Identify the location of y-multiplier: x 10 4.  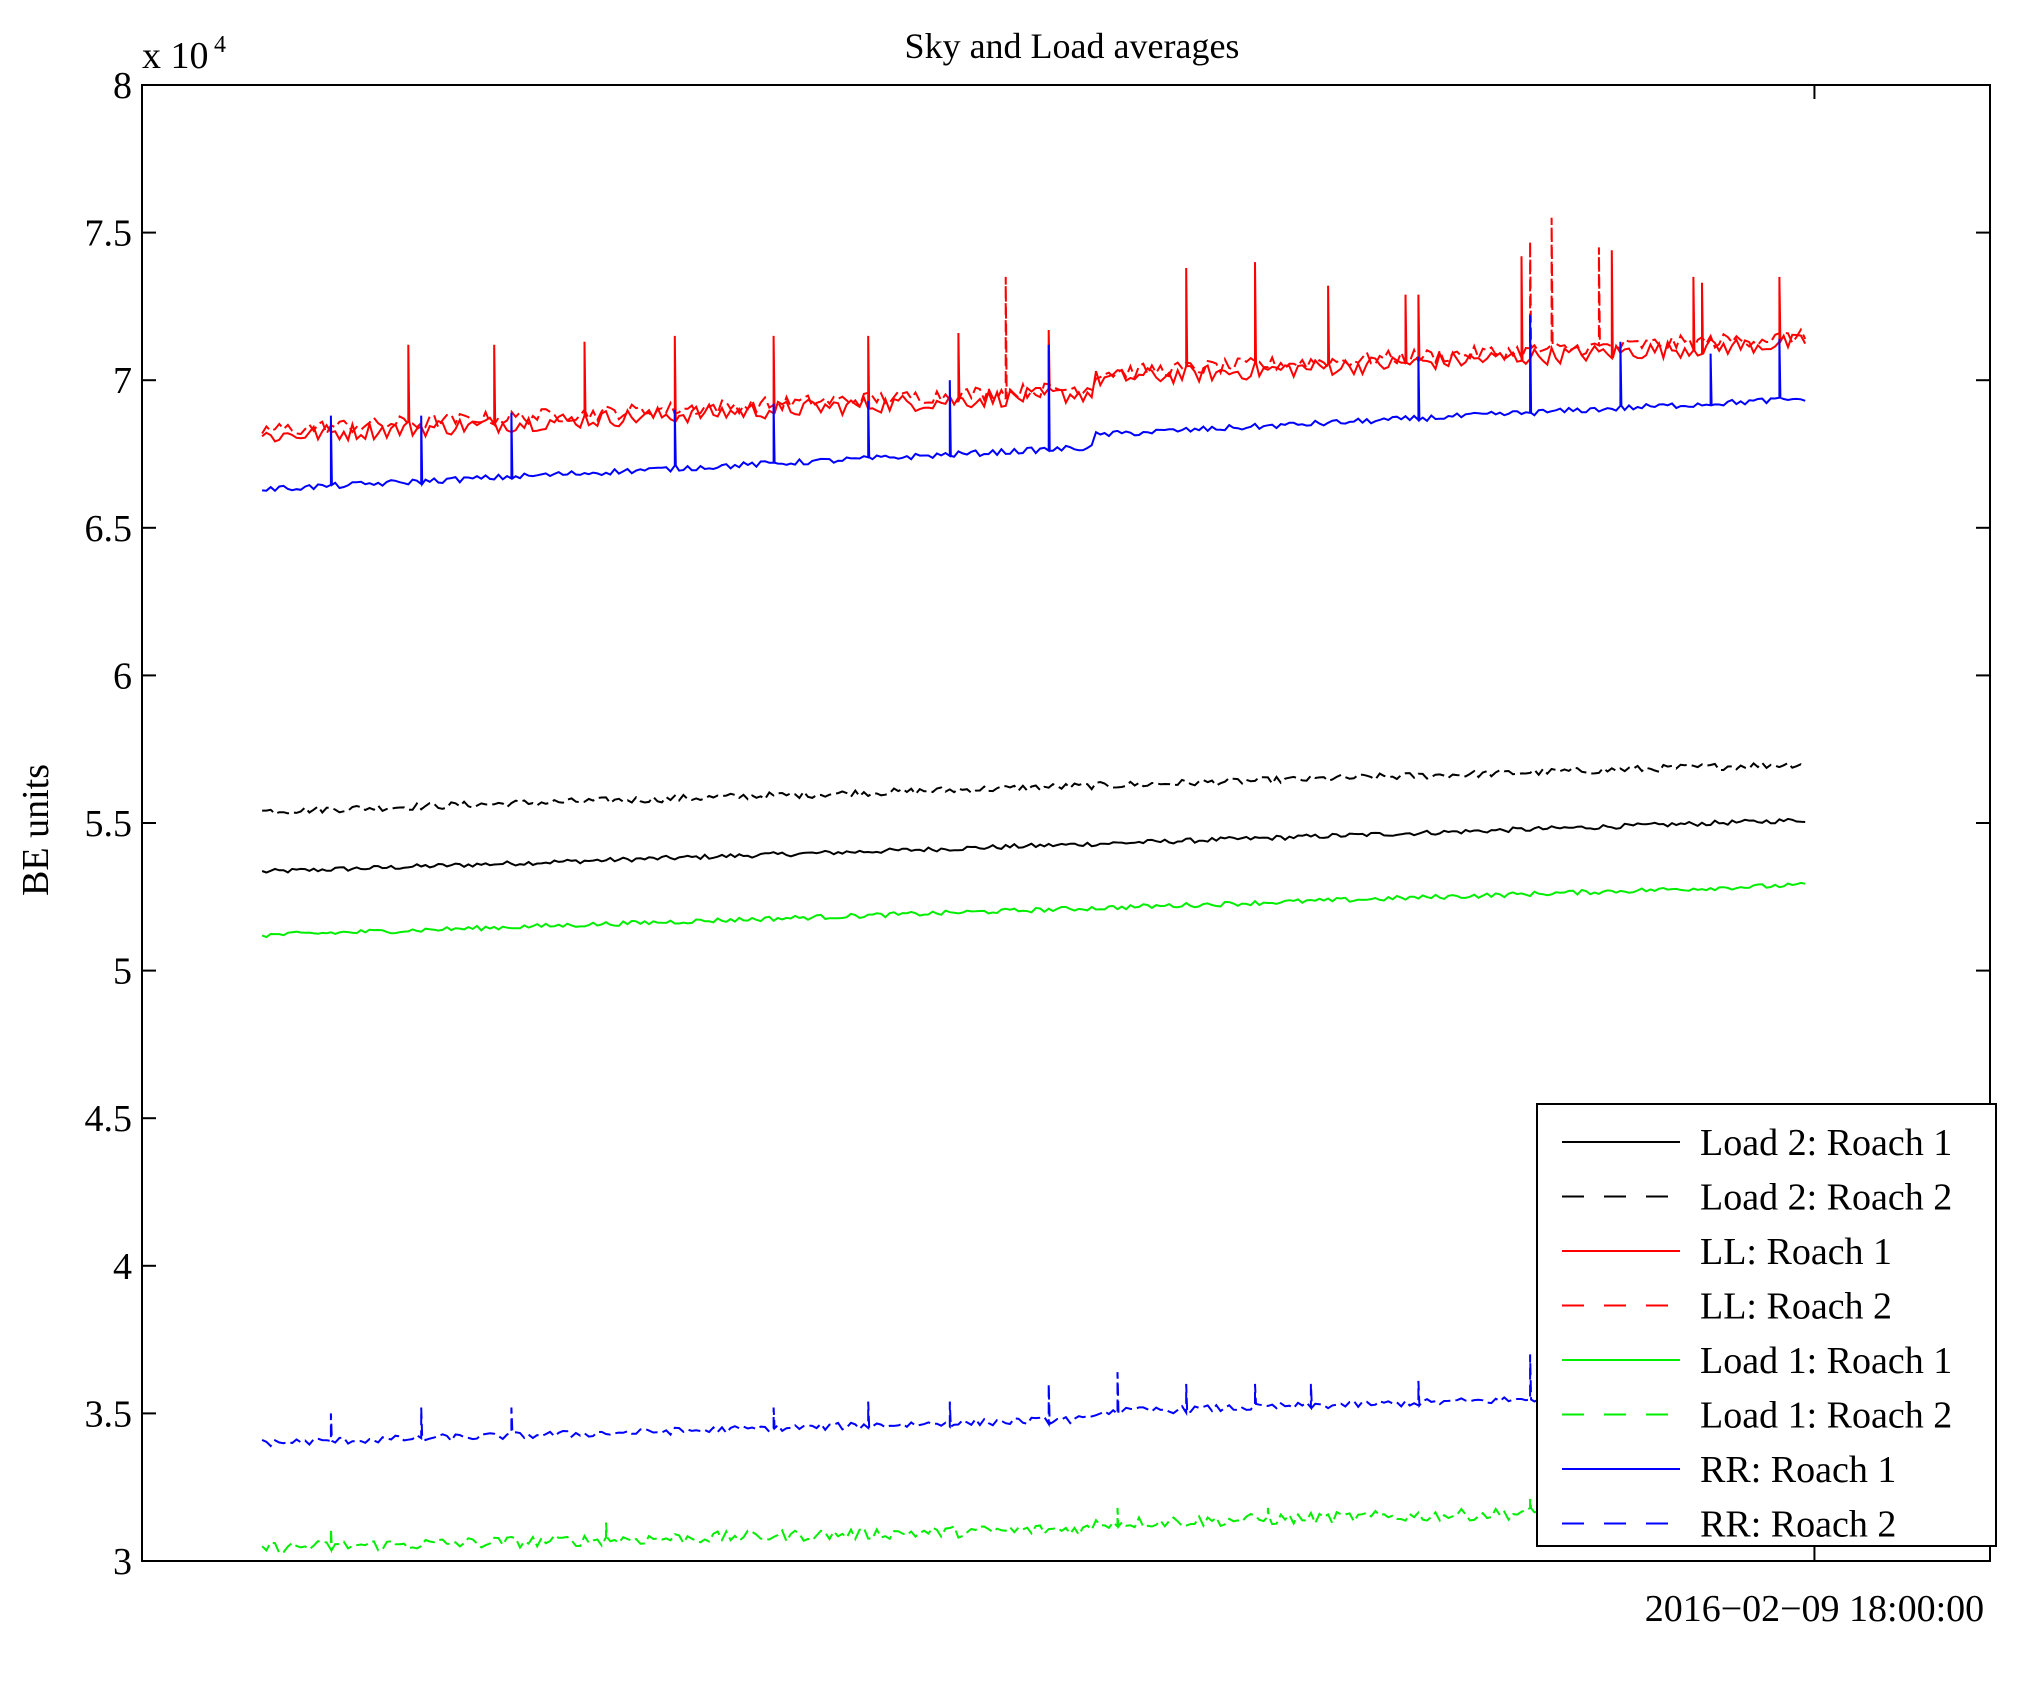
(184, 54).